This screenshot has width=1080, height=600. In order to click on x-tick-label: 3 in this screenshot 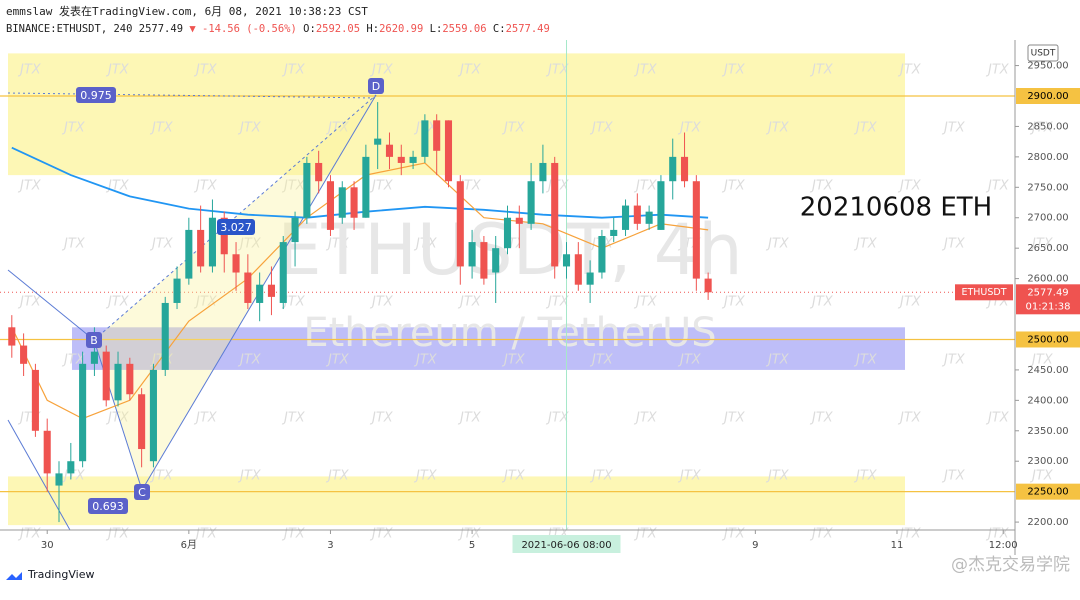, I will do `click(330, 545)`.